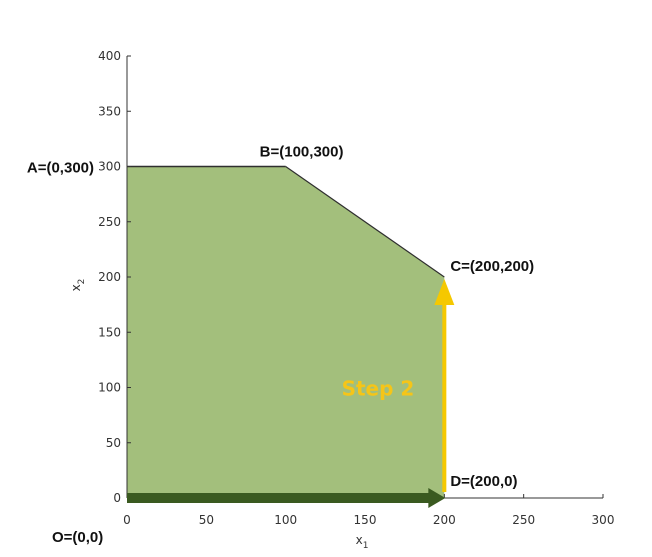 The width and height of the screenshot is (652, 557). I want to click on y-tick-label: 200, so click(109, 277).